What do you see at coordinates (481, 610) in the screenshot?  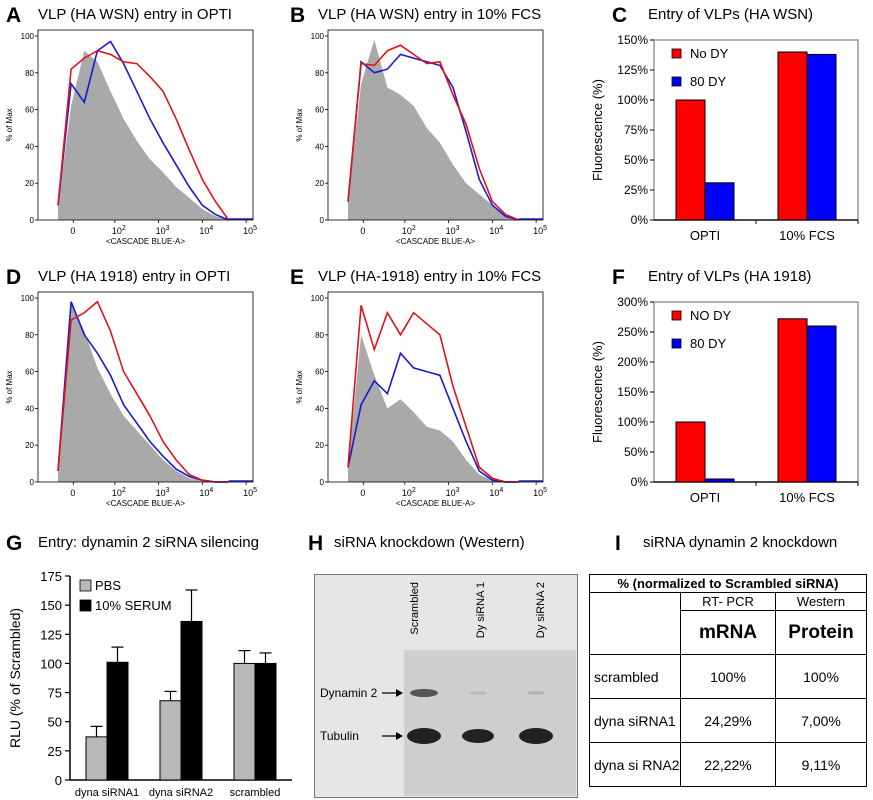 I see `lane-label: Dy siRNA 1` at bounding box center [481, 610].